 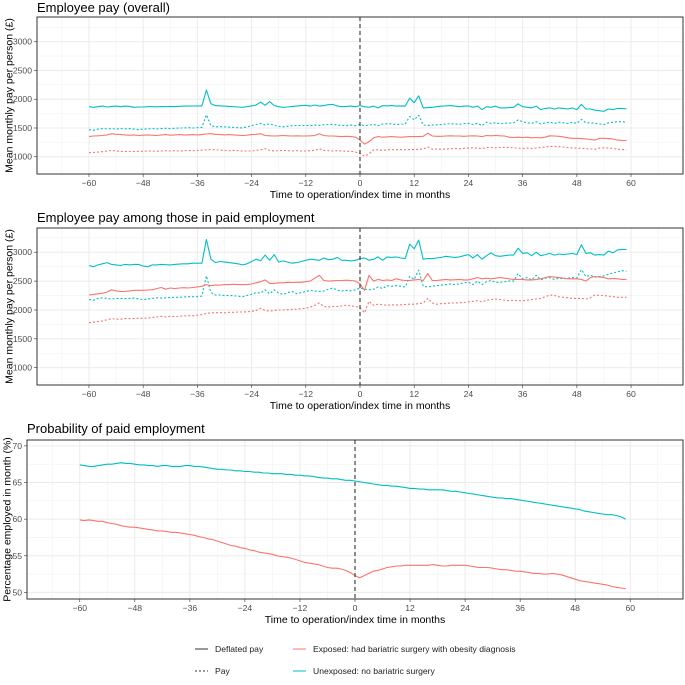 What do you see at coordinates (17, 482) in the screenshot?
I see `y-tick-label: 65` at bounding box center [17, 482].